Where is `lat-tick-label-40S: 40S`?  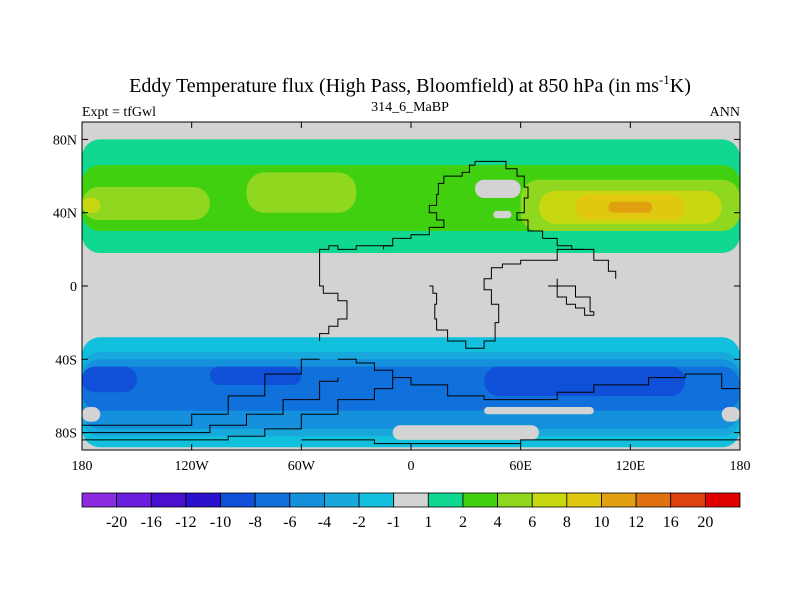
lat-tick-label-40S: 40S is located at coordinates (66, 360).